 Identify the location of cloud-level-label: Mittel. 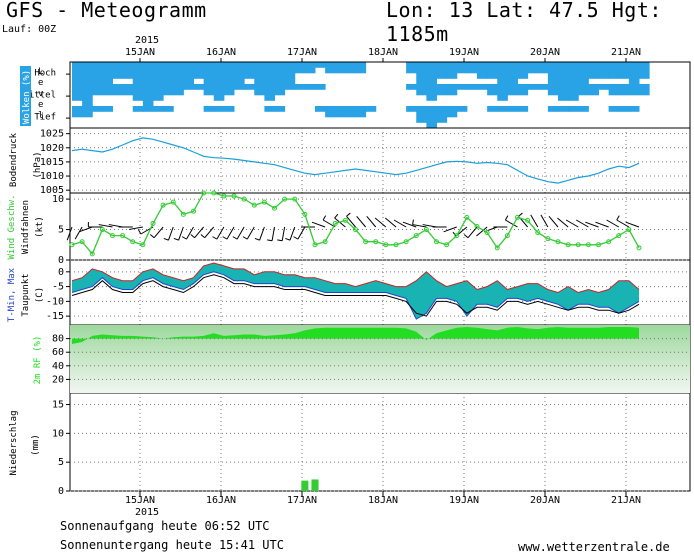
(39, 96).